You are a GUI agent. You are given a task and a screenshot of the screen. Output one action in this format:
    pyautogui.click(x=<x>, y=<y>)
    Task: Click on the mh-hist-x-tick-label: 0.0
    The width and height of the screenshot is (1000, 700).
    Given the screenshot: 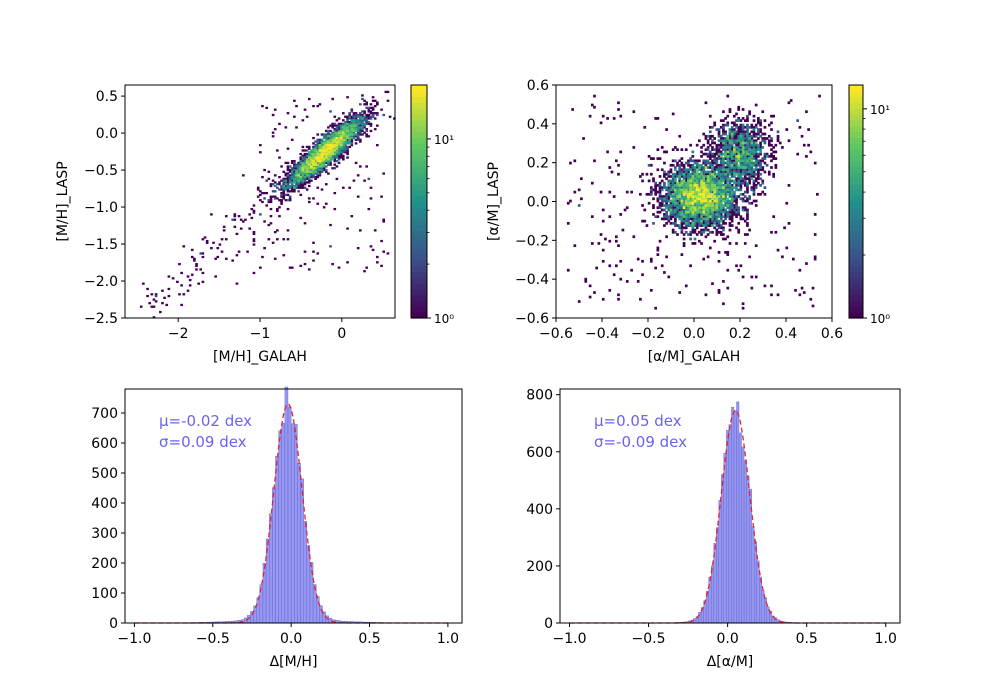 What is the action you would take?
    pyautogui.click(x=291, y=639)
    